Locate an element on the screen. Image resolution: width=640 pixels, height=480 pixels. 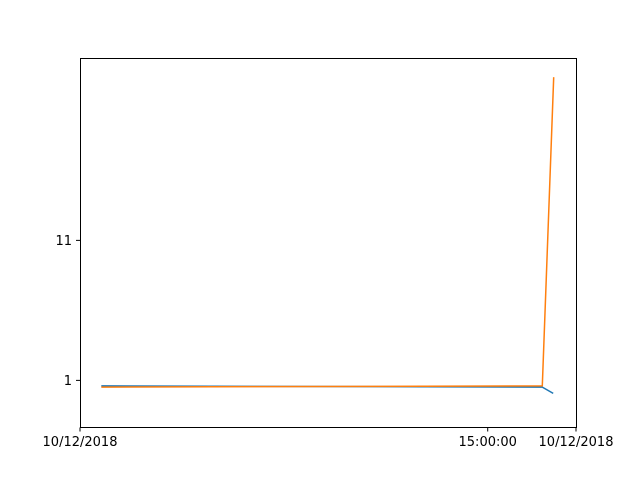
y-axis: 111 is located at coordinates (68, 311).